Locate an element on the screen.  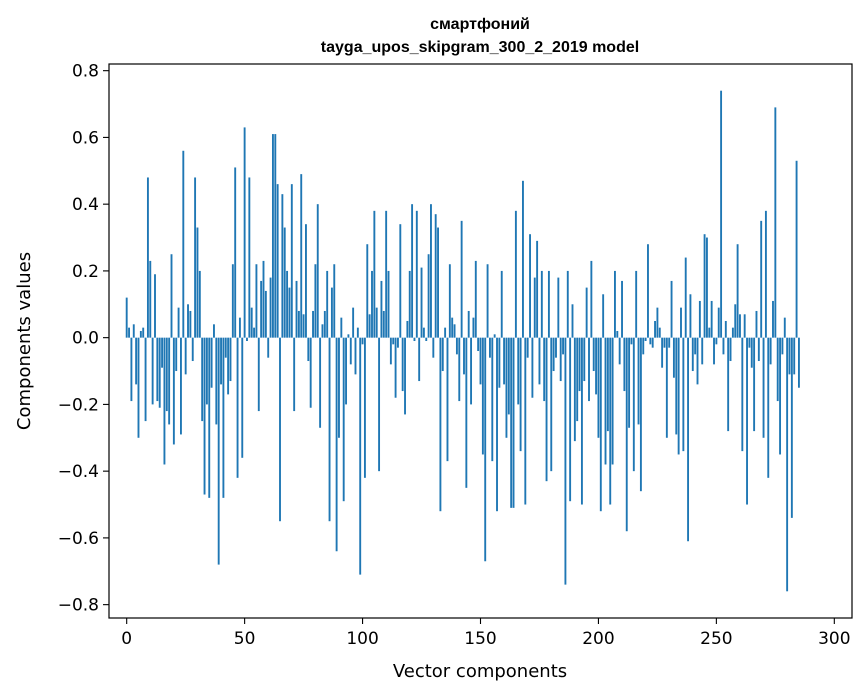
y-tick-label: −0.4 is located at coordinates (78, 472).